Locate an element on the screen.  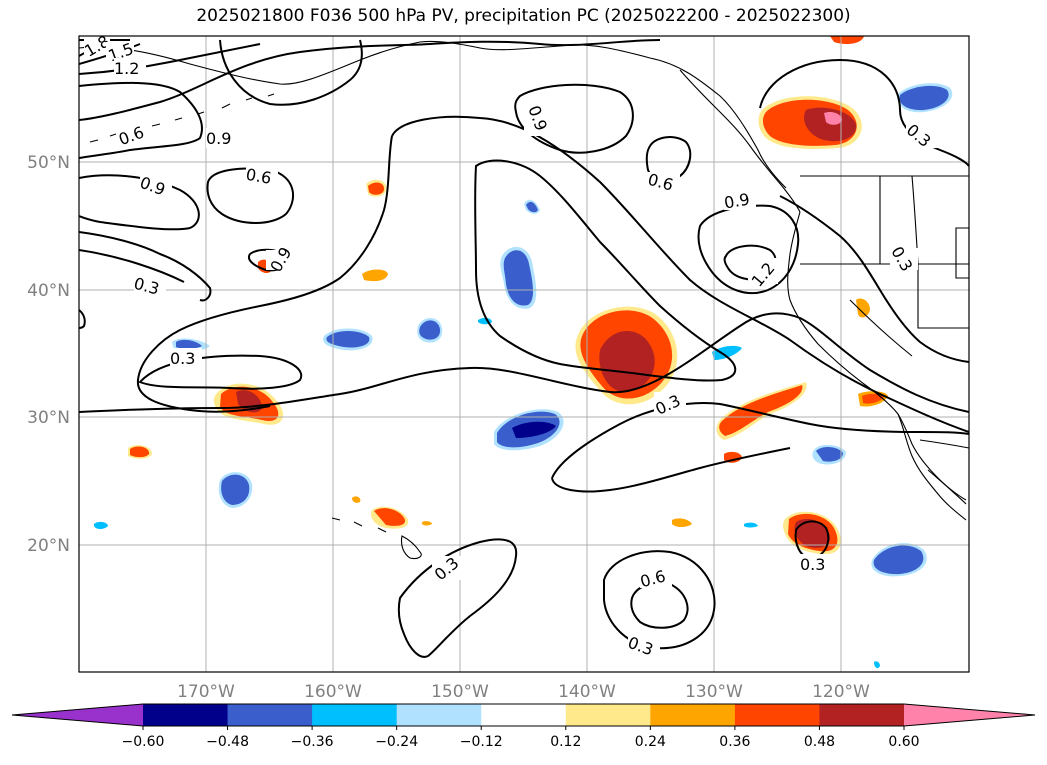
colorbar-extend-high is located at coordinates (969, 715).